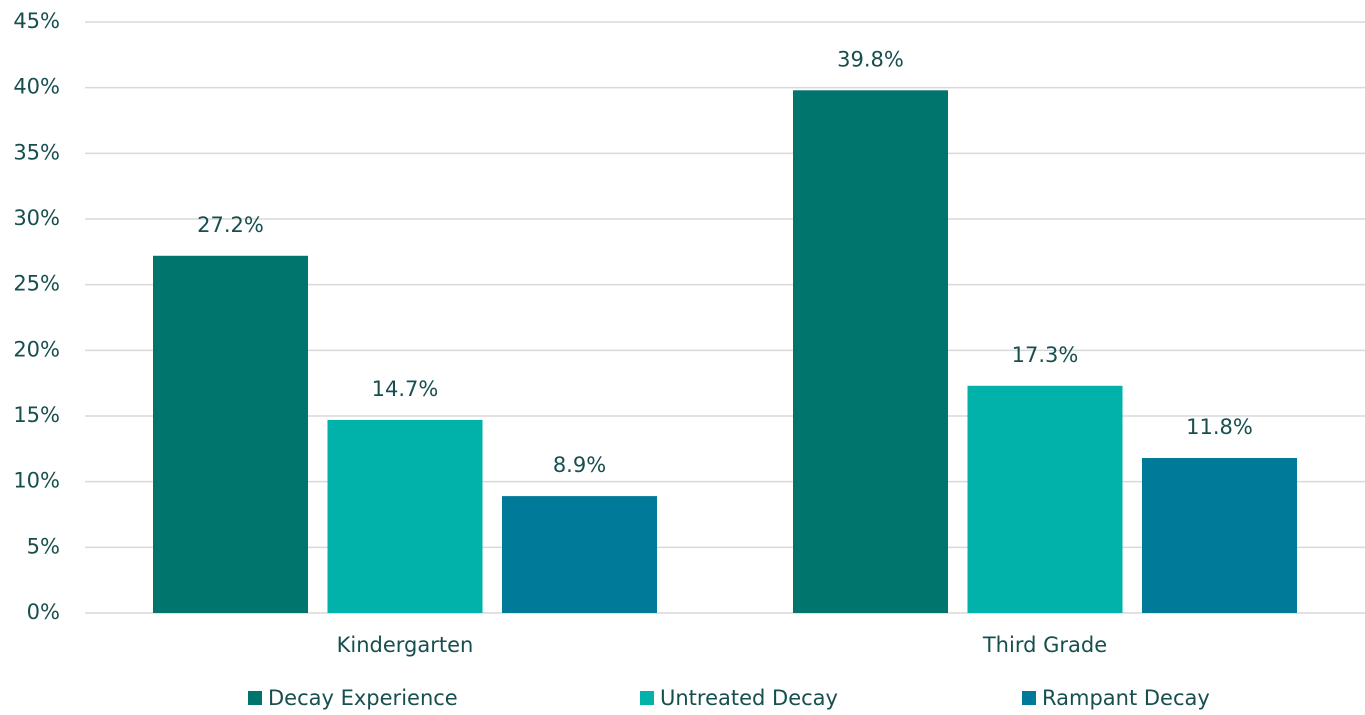 The width and height of the screenshot is (1365, 715). Describe the element at coordinates (43, 612) in the screenshot. I see `y-tick-label: 0%` at that location.